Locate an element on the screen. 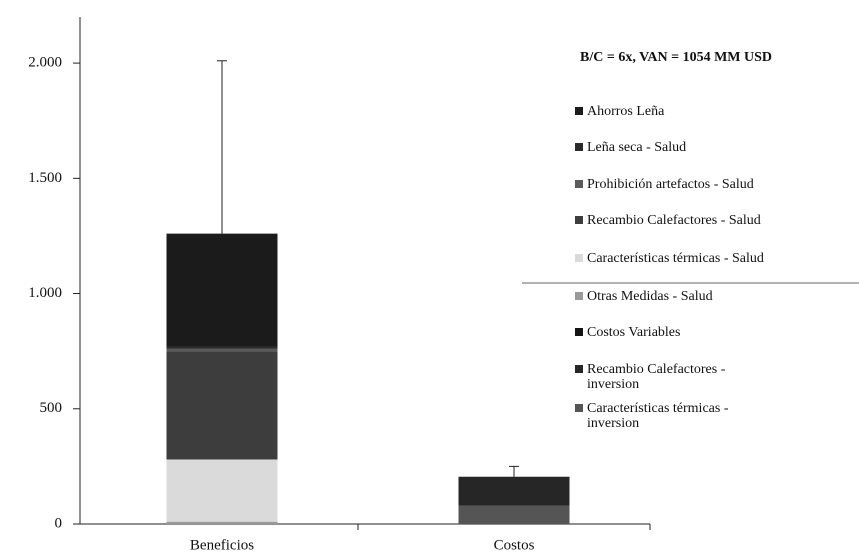  y-tick-label: 0 is located at coordinates (59, 523).